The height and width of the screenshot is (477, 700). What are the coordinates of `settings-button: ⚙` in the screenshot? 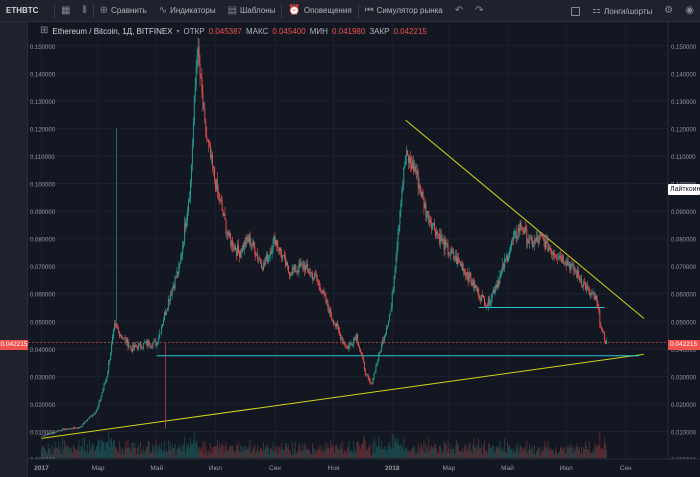 It's located at (668, 11).